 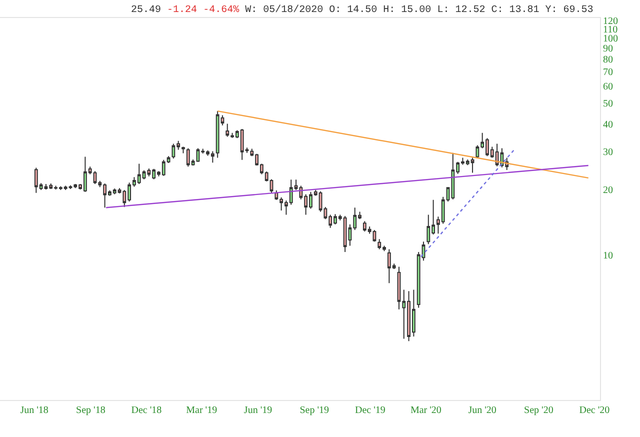 I want to click on y-tick-label: 70, so click(x=608, y=72).